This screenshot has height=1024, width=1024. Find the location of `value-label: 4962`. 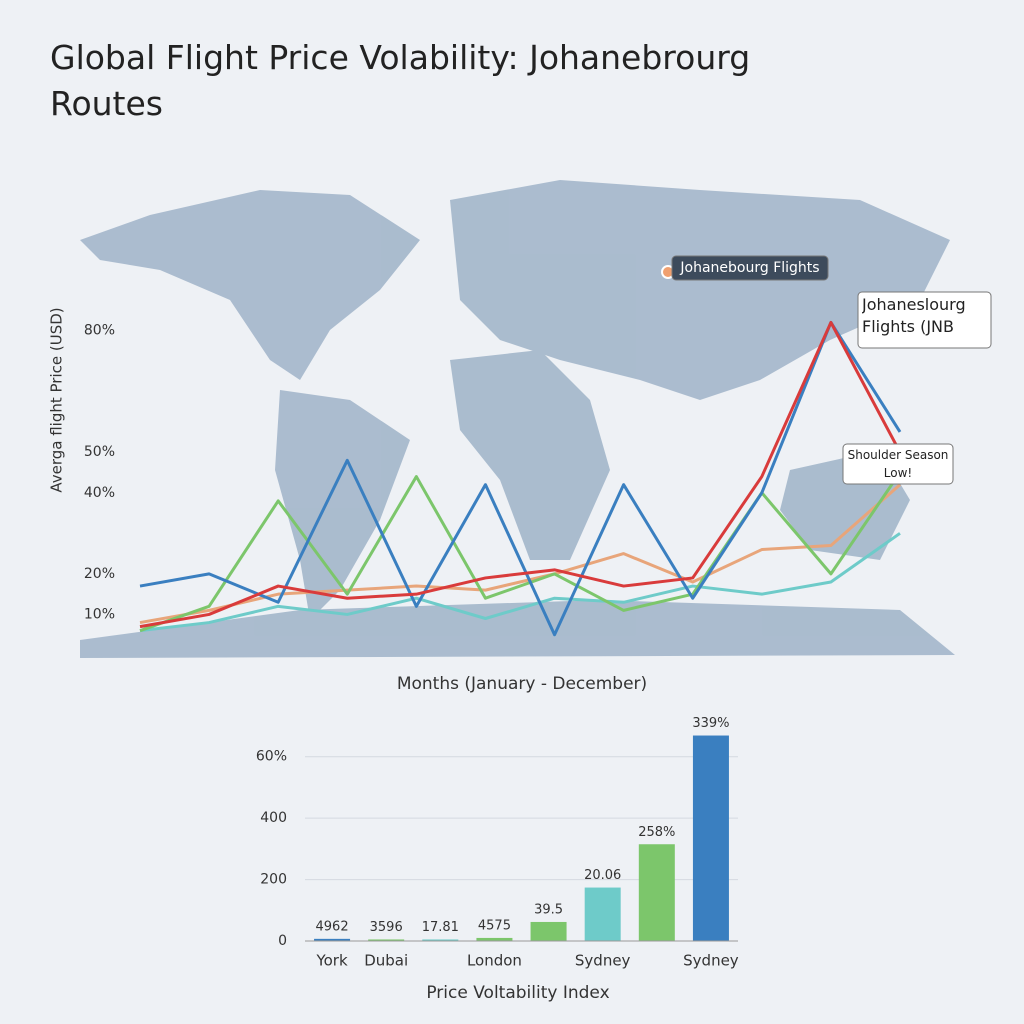

value-label: 4962 is located at coordinates (332, 926).